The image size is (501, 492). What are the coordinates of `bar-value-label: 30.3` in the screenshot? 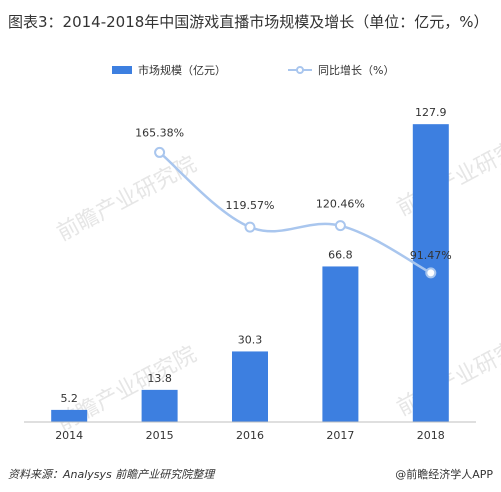 It's located at (250, 339).